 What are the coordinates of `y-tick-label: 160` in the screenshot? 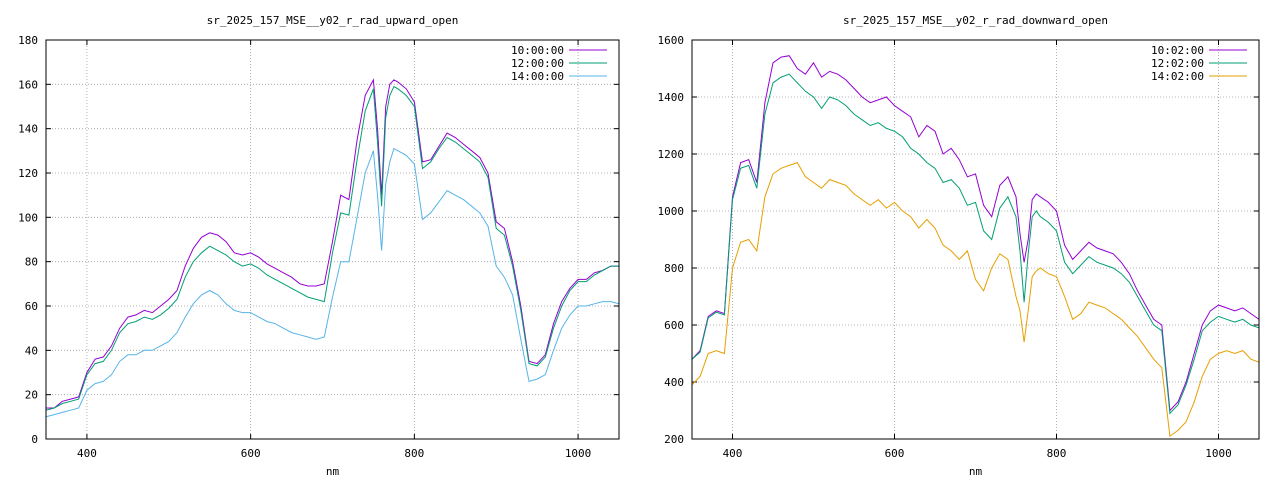 It's located at (28, 84).